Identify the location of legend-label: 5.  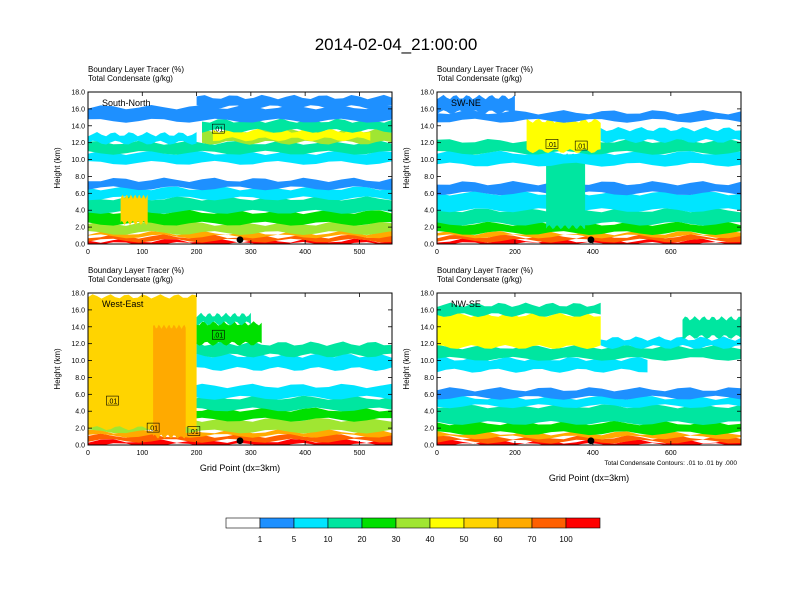
(294, 539).